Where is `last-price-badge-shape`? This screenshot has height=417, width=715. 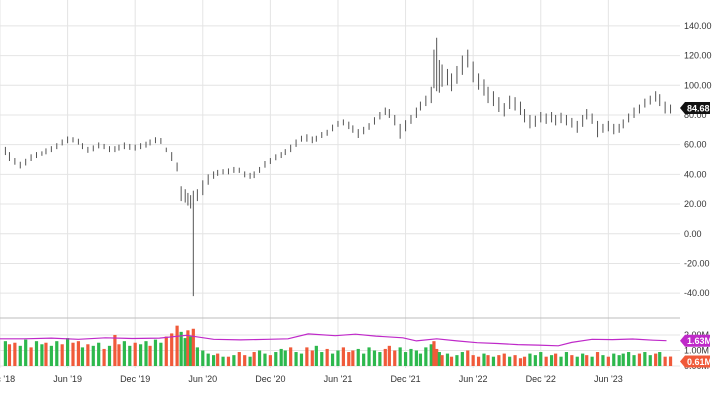
last-price-badge-shape is located at coordinates (695, 108).